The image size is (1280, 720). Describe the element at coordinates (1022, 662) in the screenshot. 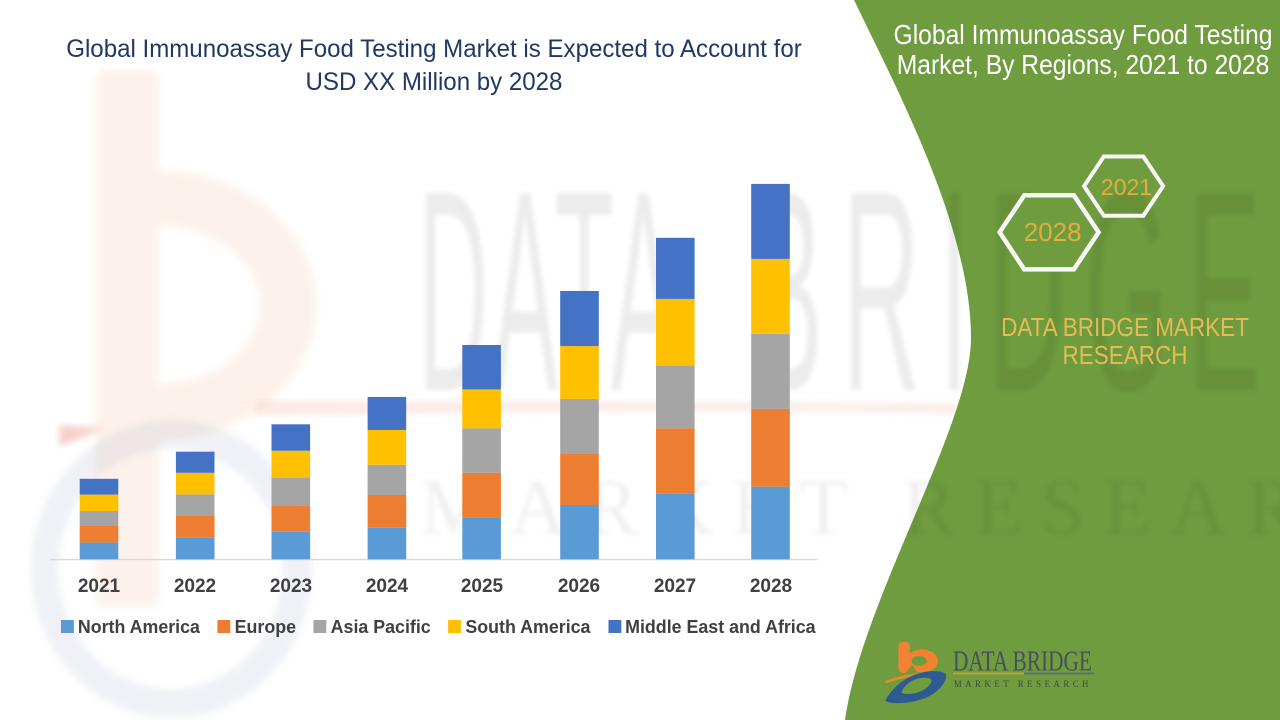

I see `svg-text: DATA BRIDGE` at that location.